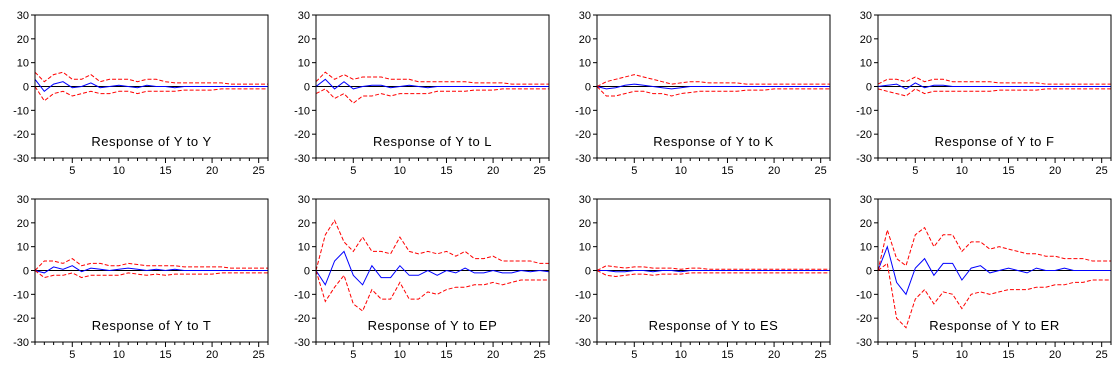 The width and height of the screenshot is (1120, 374). Describe the element at coordinates (151, 141) in the screenshot. I see `panel-title: Response of Y to Y` at that location.